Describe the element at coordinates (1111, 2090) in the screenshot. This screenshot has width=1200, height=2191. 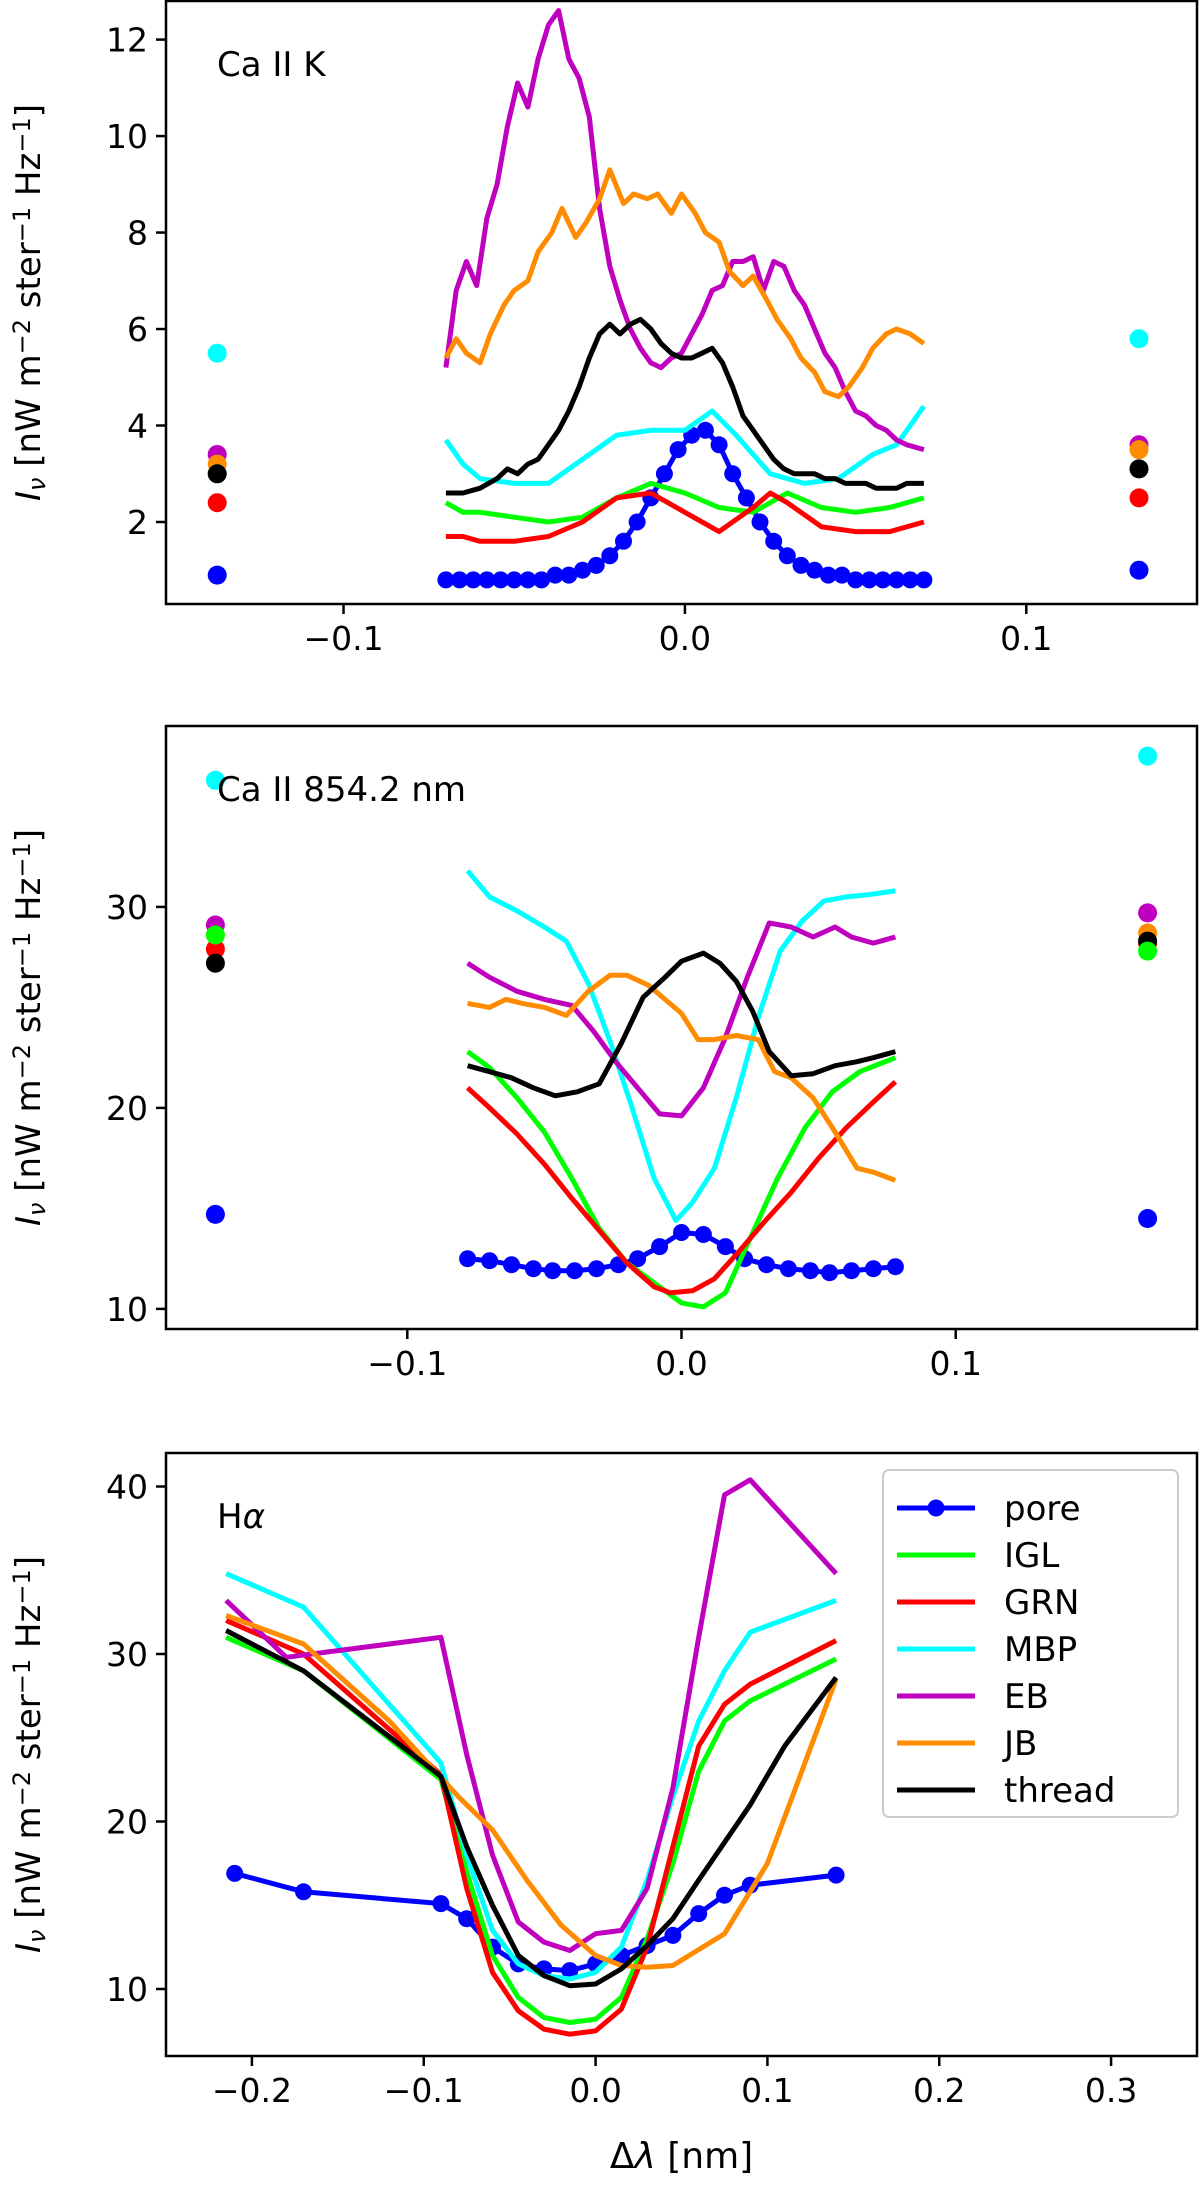
I see `x-tick-label: 0.3` at that location.